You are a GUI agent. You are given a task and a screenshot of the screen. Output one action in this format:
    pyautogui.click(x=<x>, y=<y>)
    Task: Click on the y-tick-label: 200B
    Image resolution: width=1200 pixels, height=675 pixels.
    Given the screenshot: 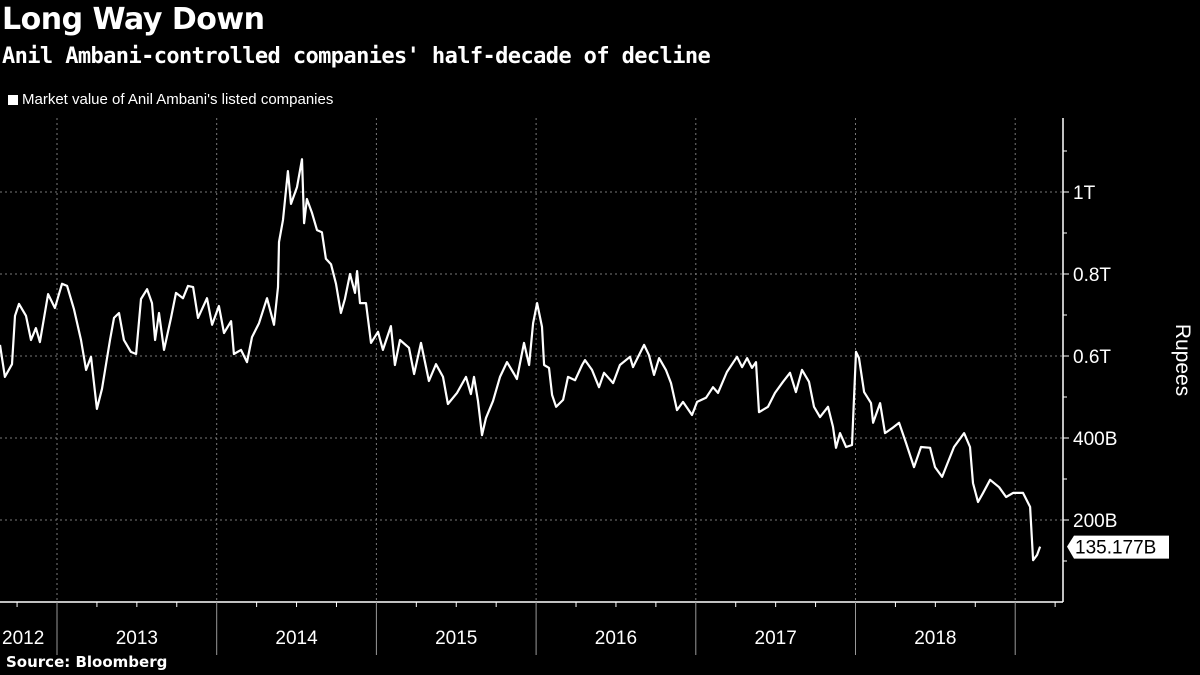 What is the action you would take?
    pyautogui.click(x=1095, y=521)
    